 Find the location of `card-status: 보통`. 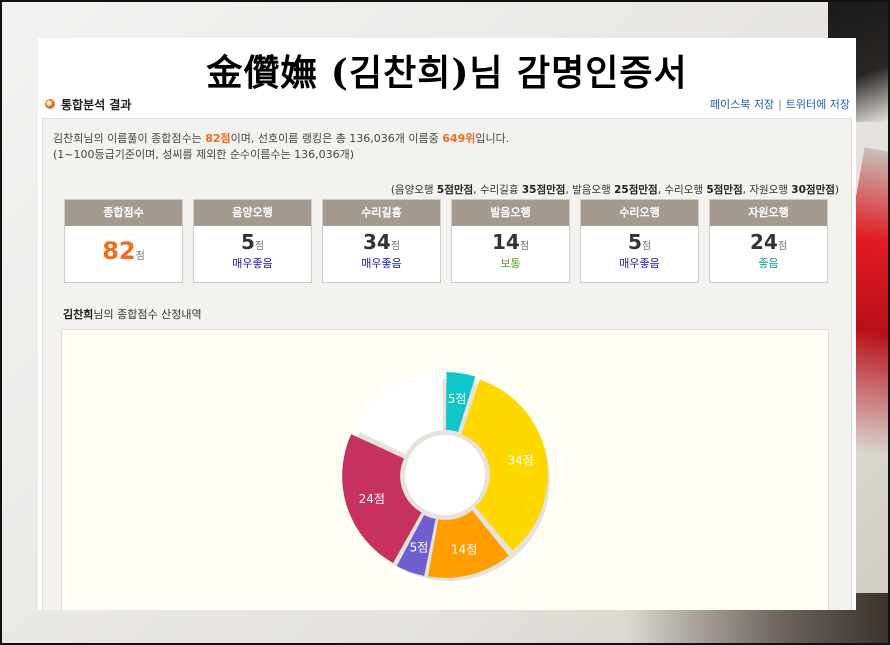

card-status: 보통 is located at coordinates (510, 263).